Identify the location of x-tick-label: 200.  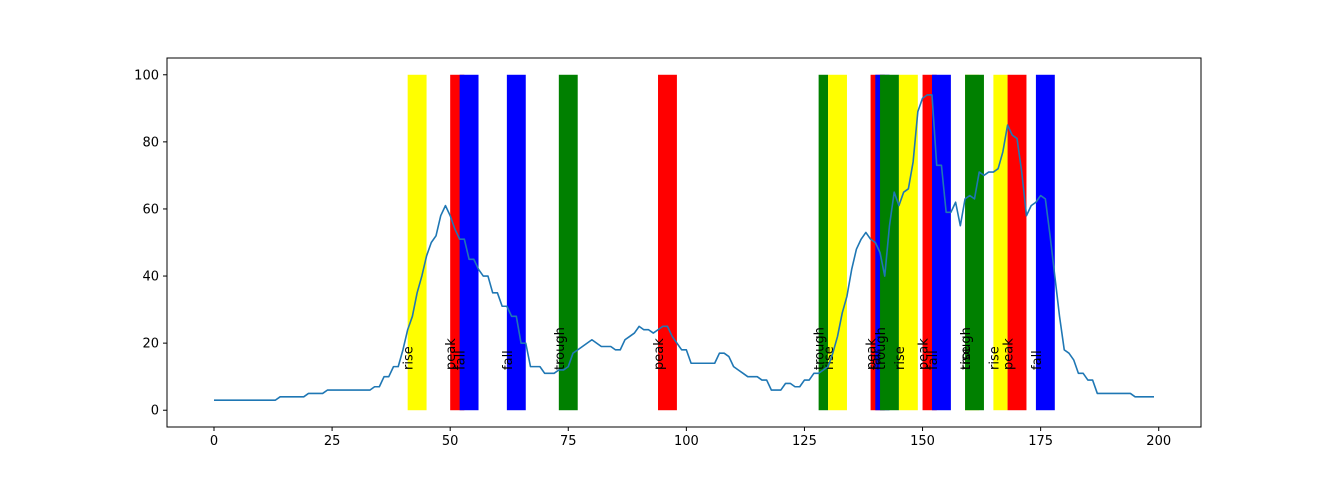
(1158, 441).